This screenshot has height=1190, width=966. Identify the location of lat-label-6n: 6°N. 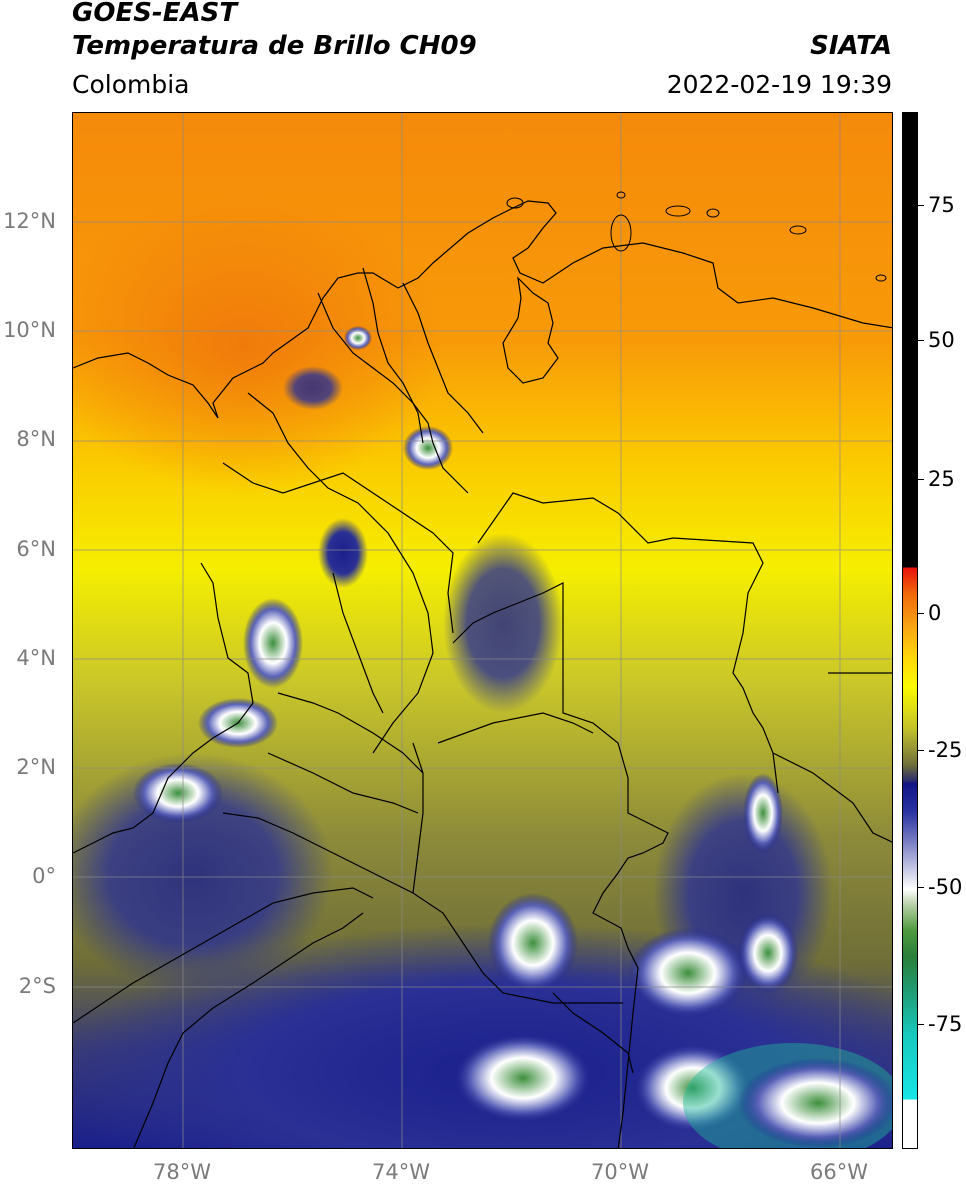
(36, 549).